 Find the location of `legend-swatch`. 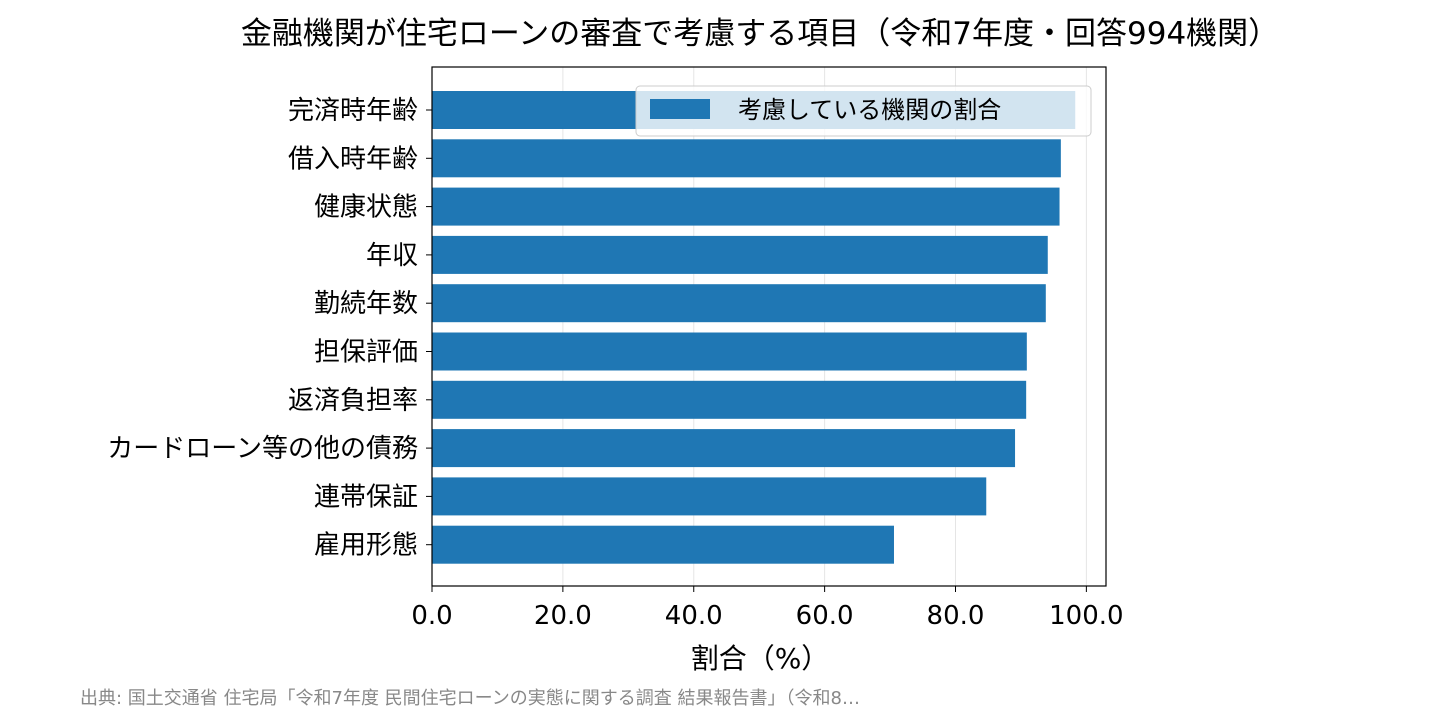

legend-swatch is located at coordinates (680, 109).